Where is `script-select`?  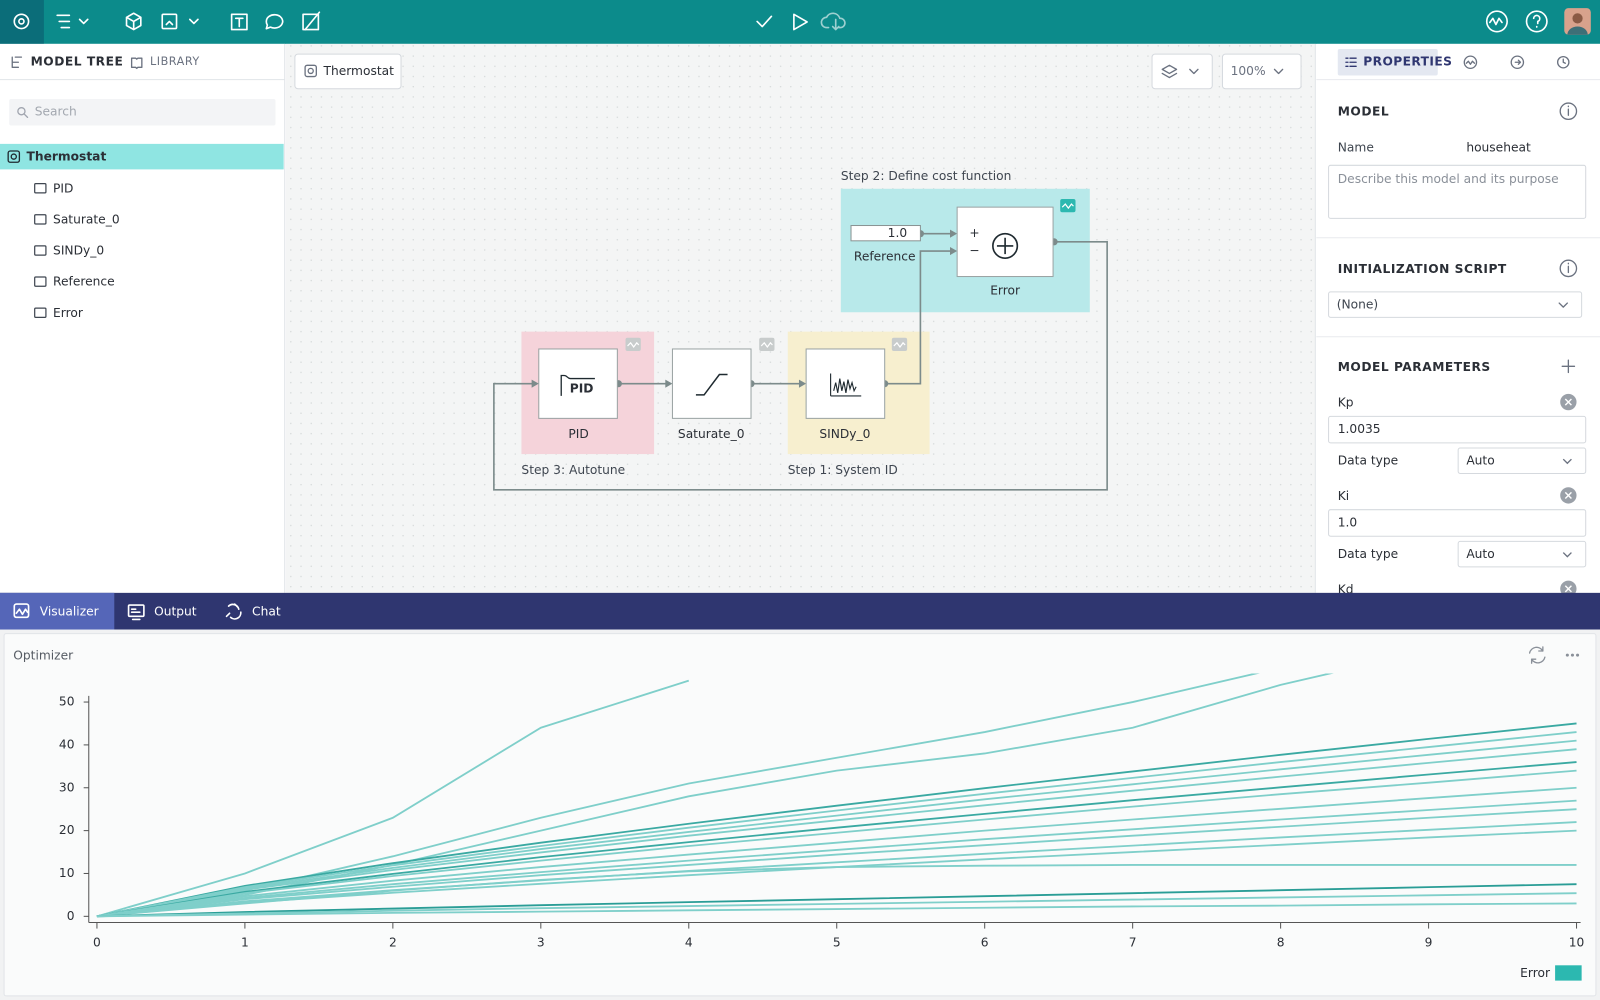
script-select is located at coordinates (1455, 304).